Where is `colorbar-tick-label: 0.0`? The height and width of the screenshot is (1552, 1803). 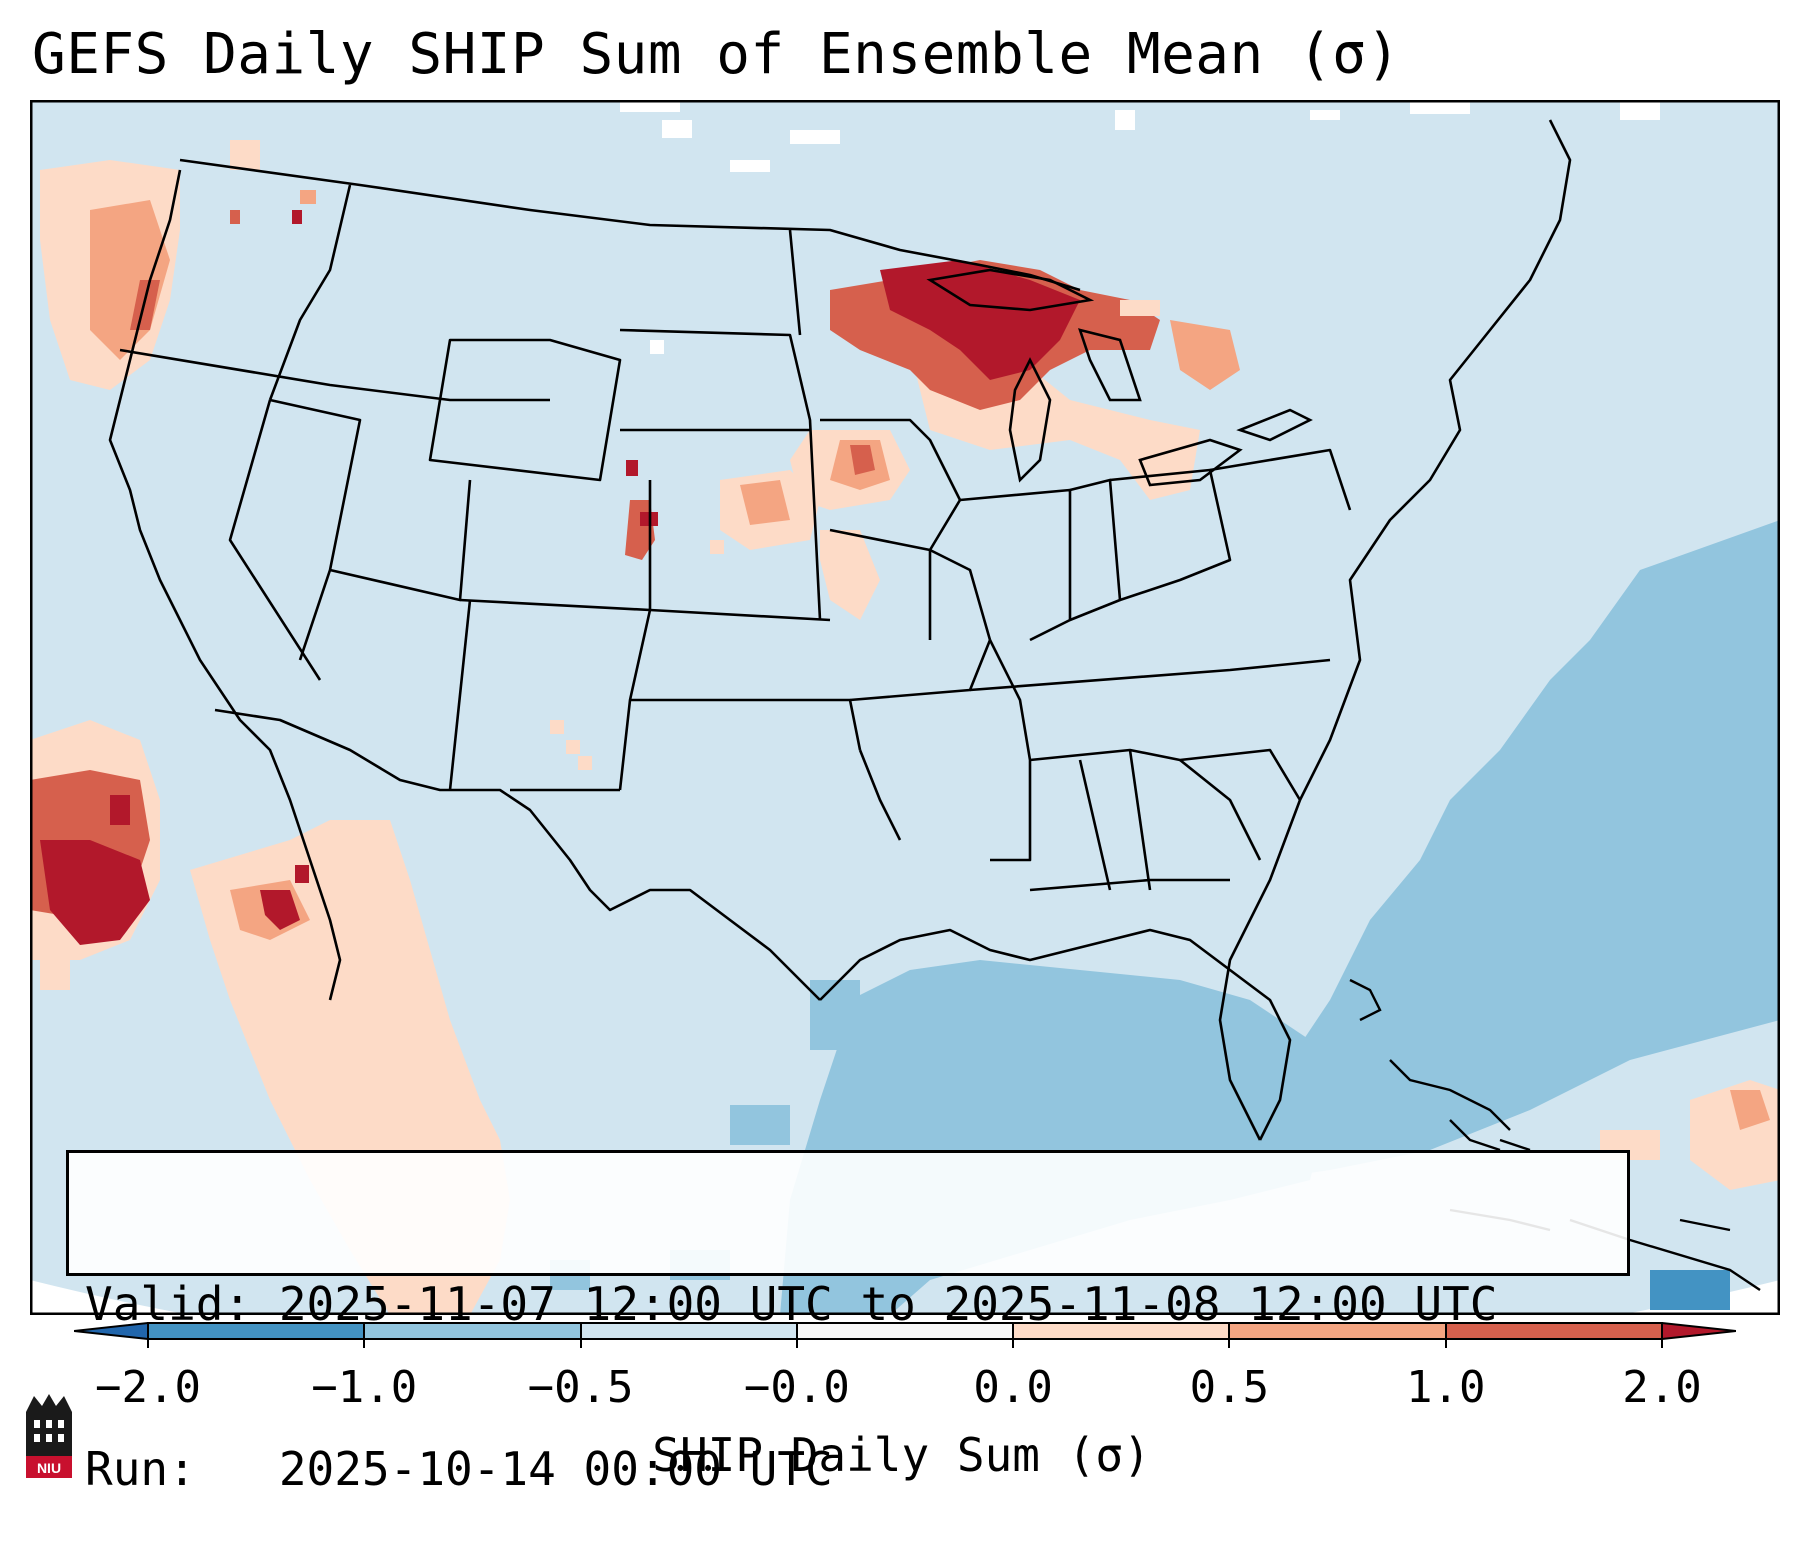
colorbar-tick-label: 0.0 is located at coordinates (1013, 1387).